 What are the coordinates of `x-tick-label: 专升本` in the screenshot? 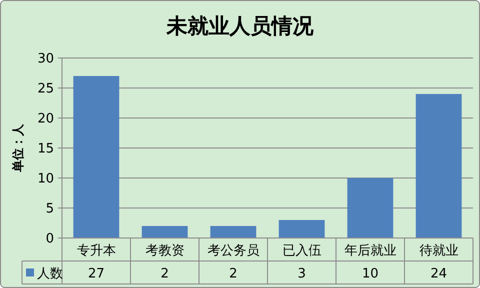 It's located at (96, 251).